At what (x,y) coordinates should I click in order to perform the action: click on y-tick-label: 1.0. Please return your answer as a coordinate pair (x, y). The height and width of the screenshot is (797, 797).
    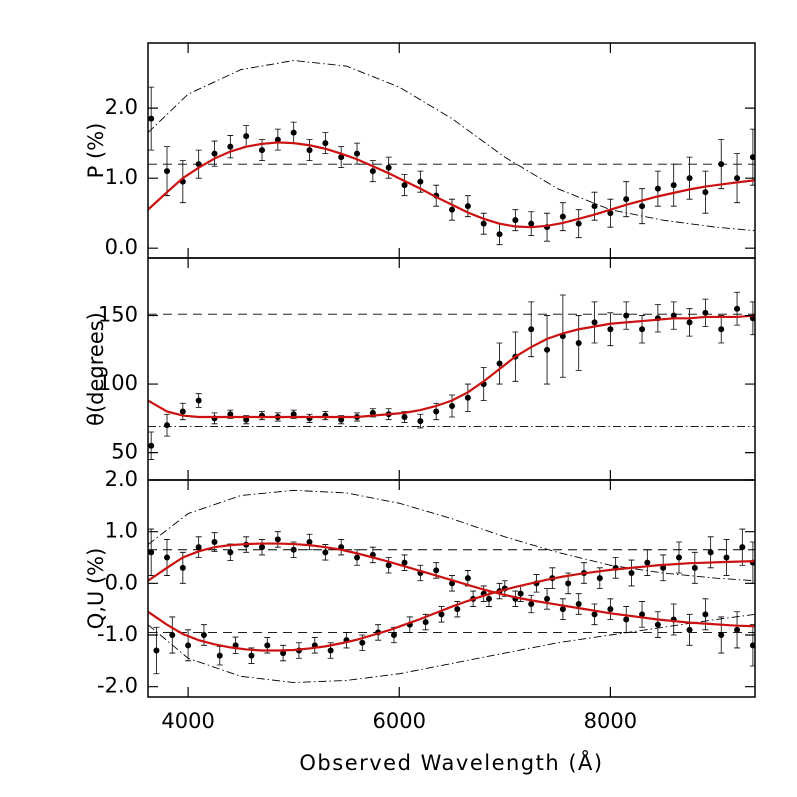
    Looking at the image, I should click on (121, 531).